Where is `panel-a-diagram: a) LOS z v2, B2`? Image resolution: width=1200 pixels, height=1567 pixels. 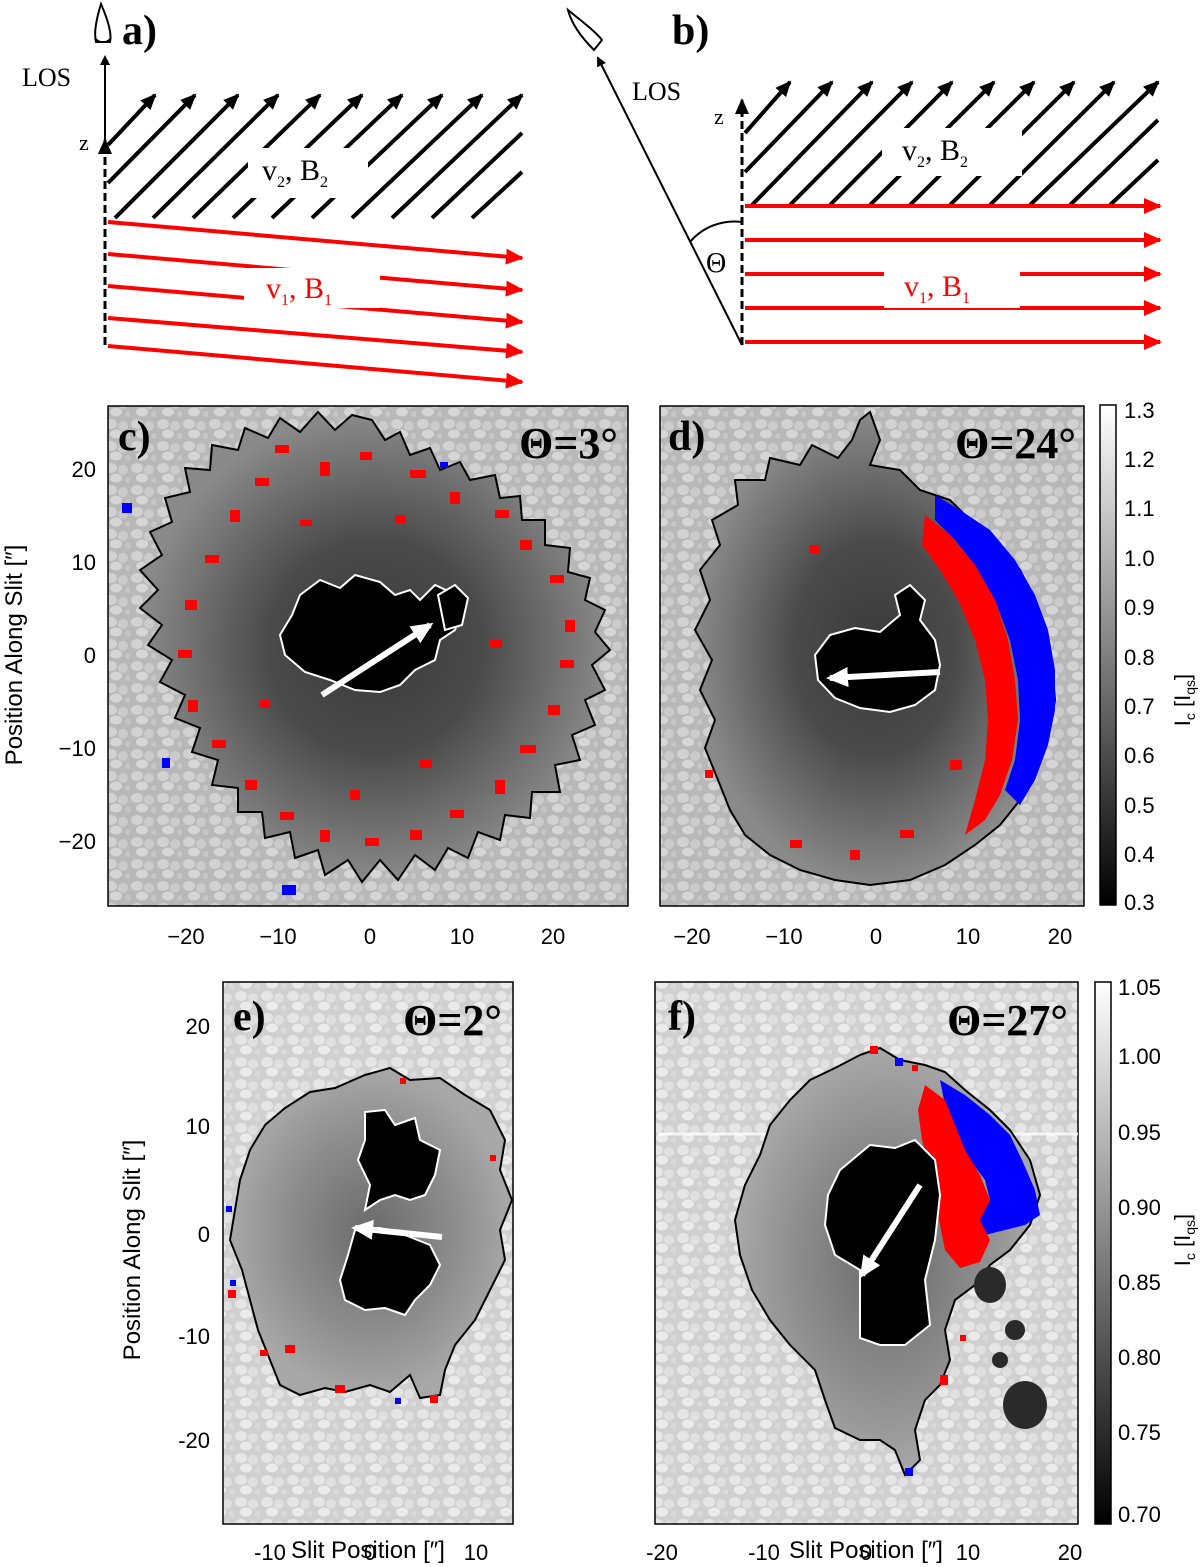 panel-a-diagram: a) LOS z v2, B2 is located at coordinates (273, 195).